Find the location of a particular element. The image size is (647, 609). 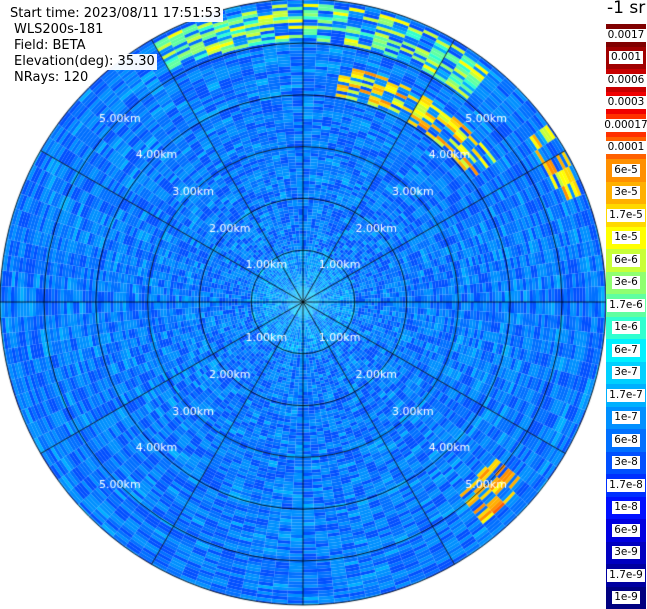

colorbar-tick-label: 1.7e-5 is located at coordinates (626, 215).